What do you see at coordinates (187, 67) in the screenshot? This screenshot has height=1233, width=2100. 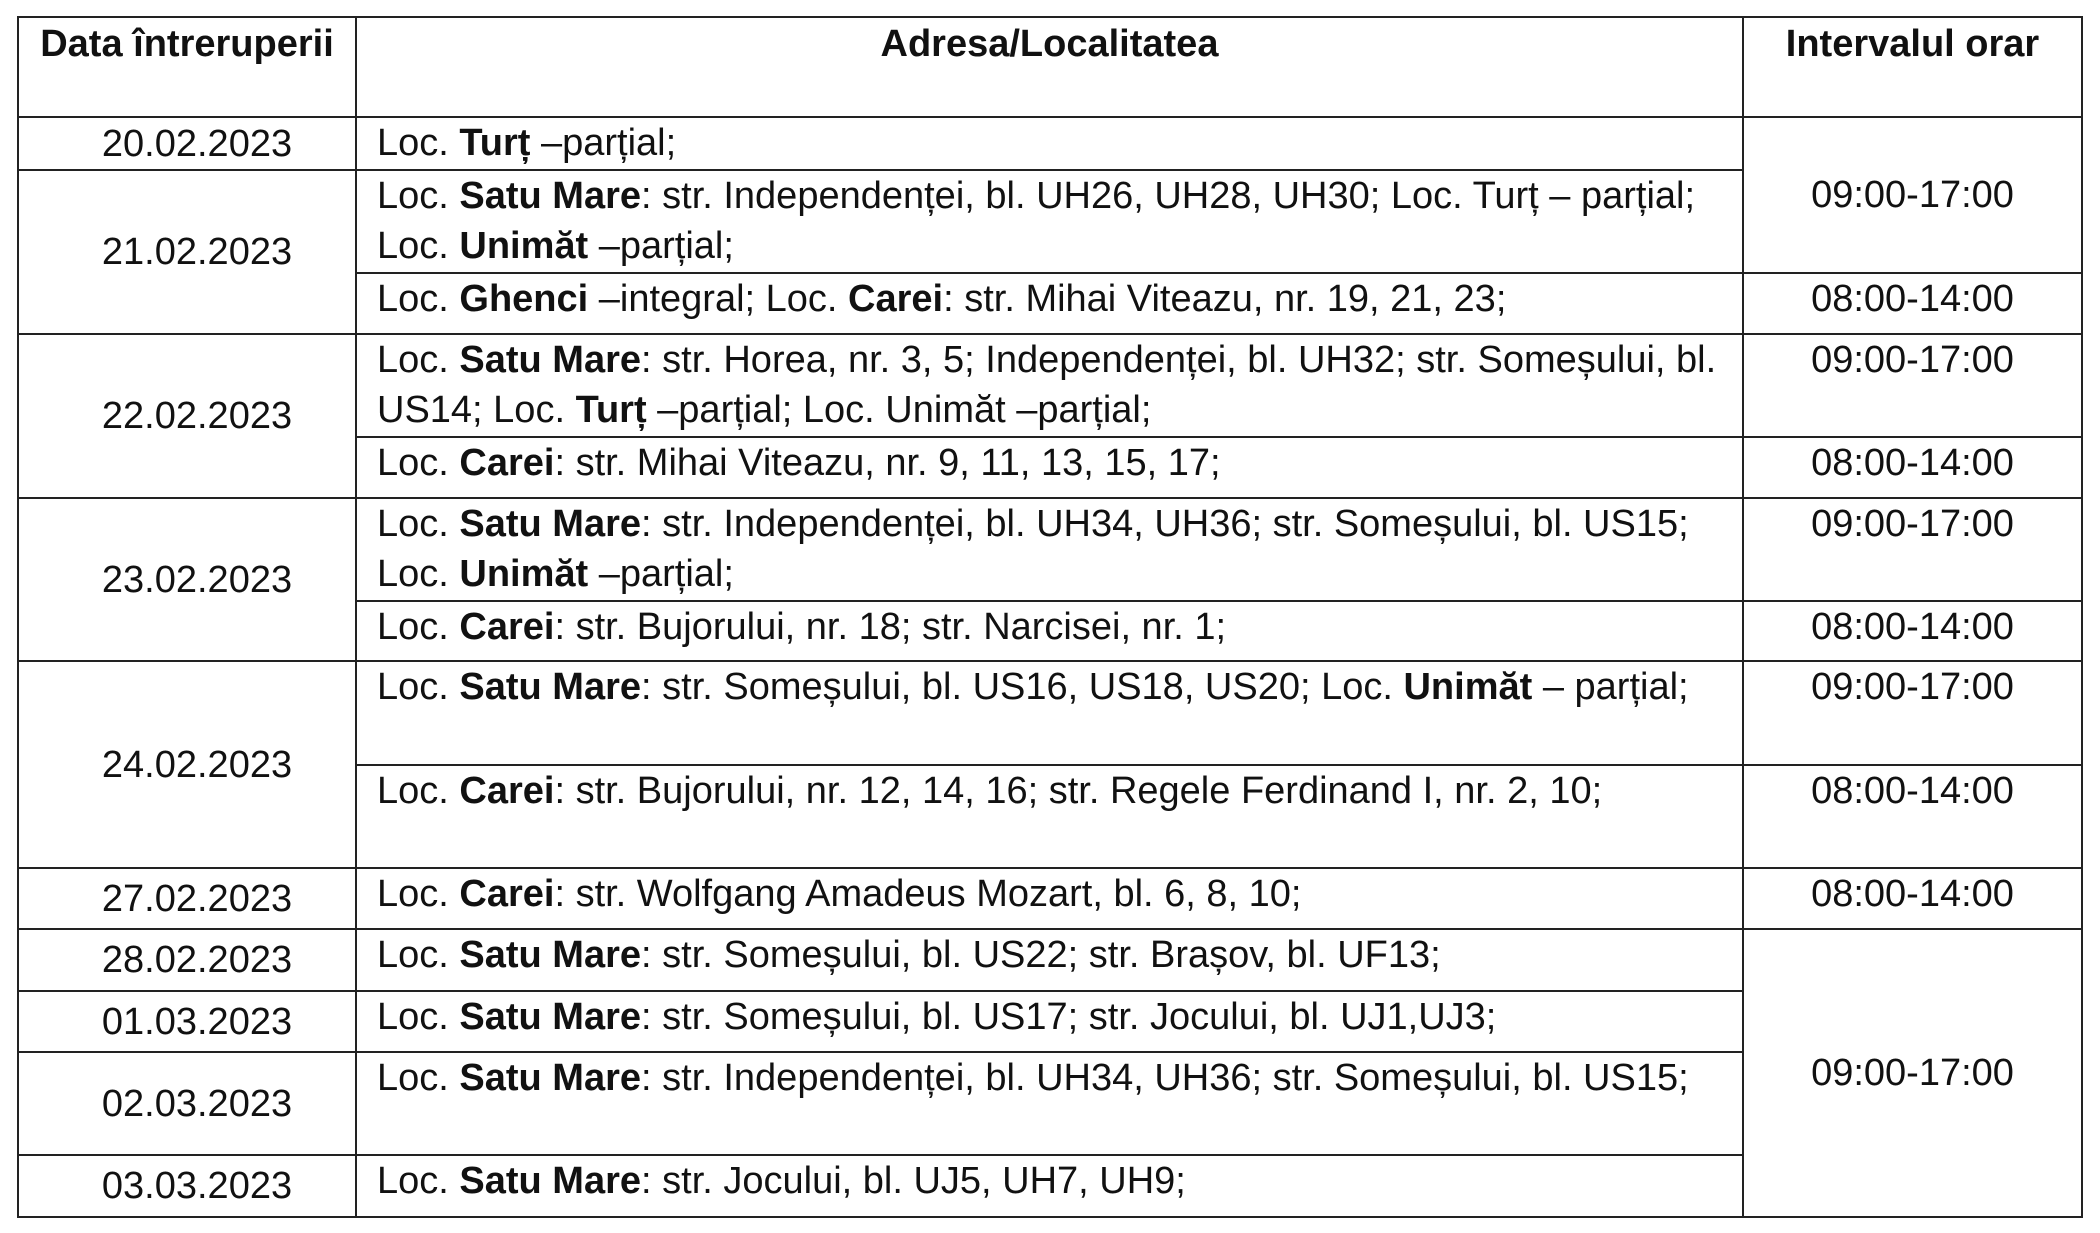 I see `header-date: Data întreruperii` at bounding box center [187, 67].